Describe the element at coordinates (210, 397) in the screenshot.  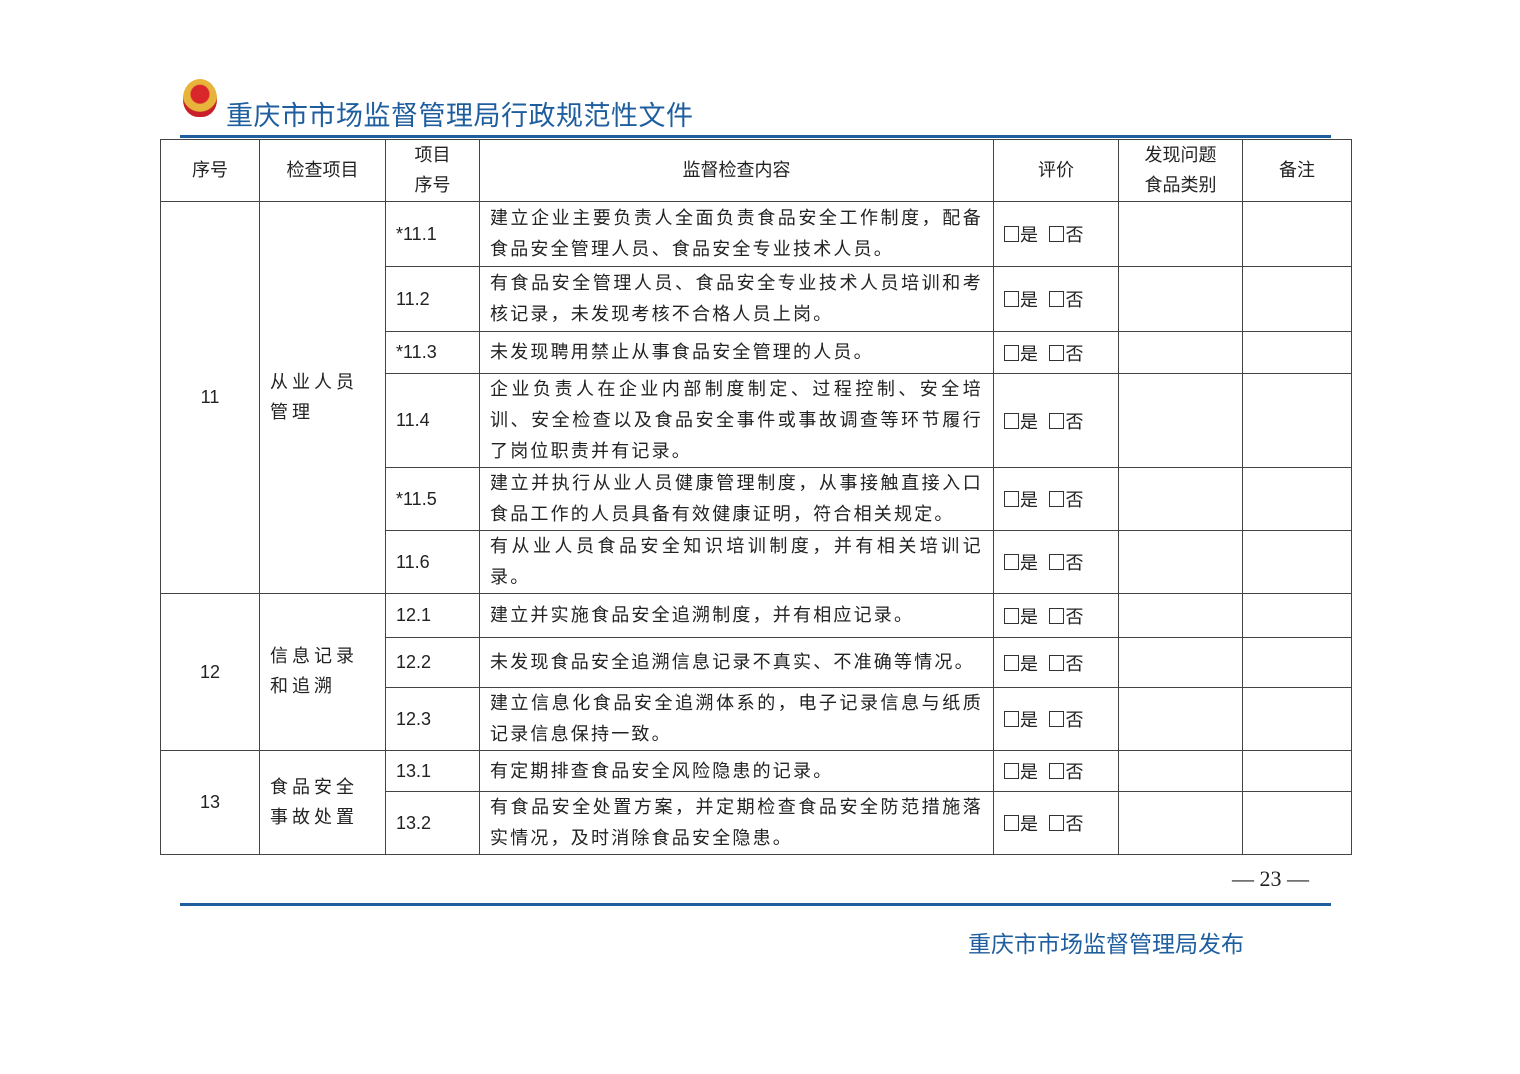
I see `group-number: 11` at that location.